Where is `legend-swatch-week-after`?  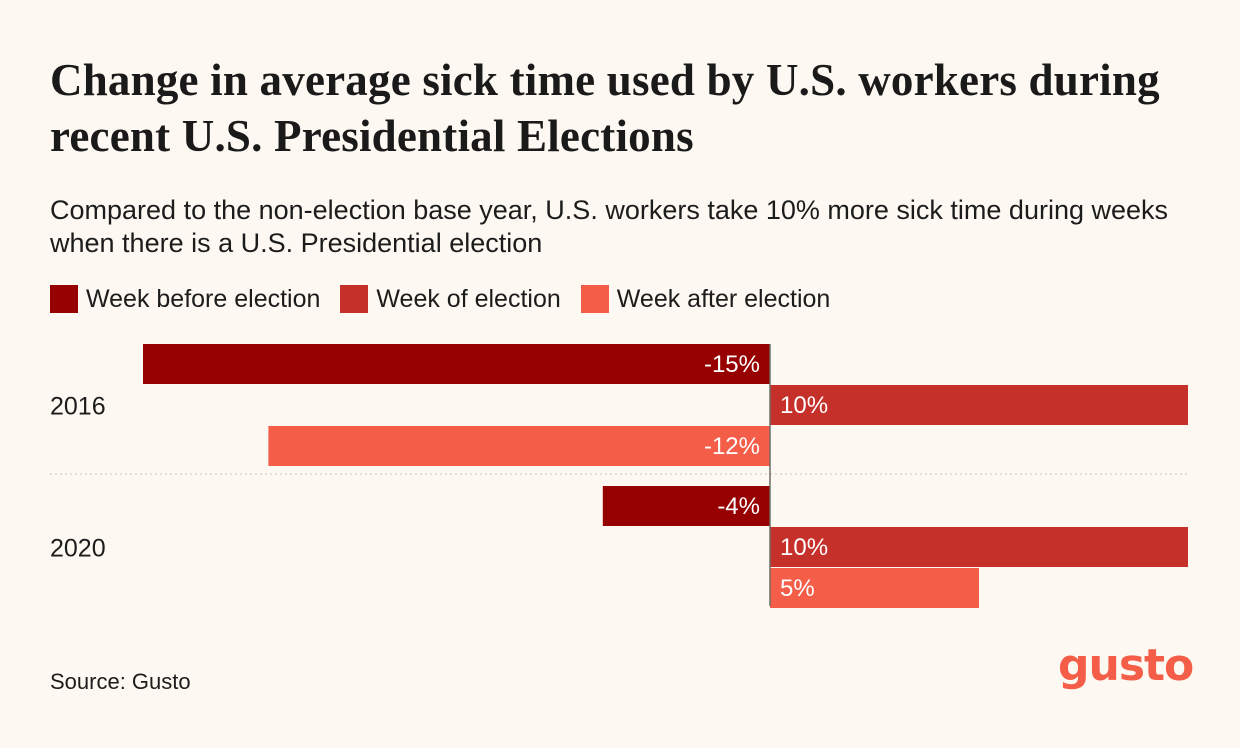
legend-swatch-week-after is located at coordinates (594, 299).